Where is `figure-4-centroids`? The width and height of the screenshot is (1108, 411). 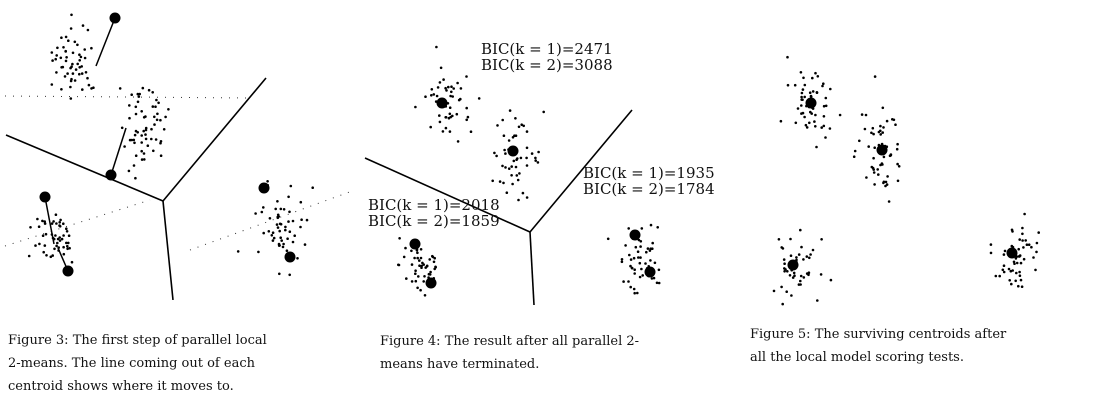
figure-4-centroids is located at coordinates (532, 193).